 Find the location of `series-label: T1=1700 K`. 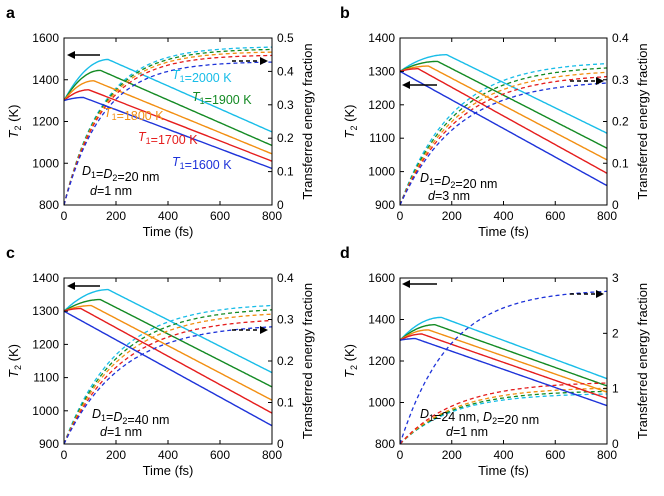

series-label: T1=1700 K is located at coordinates (168, 138).